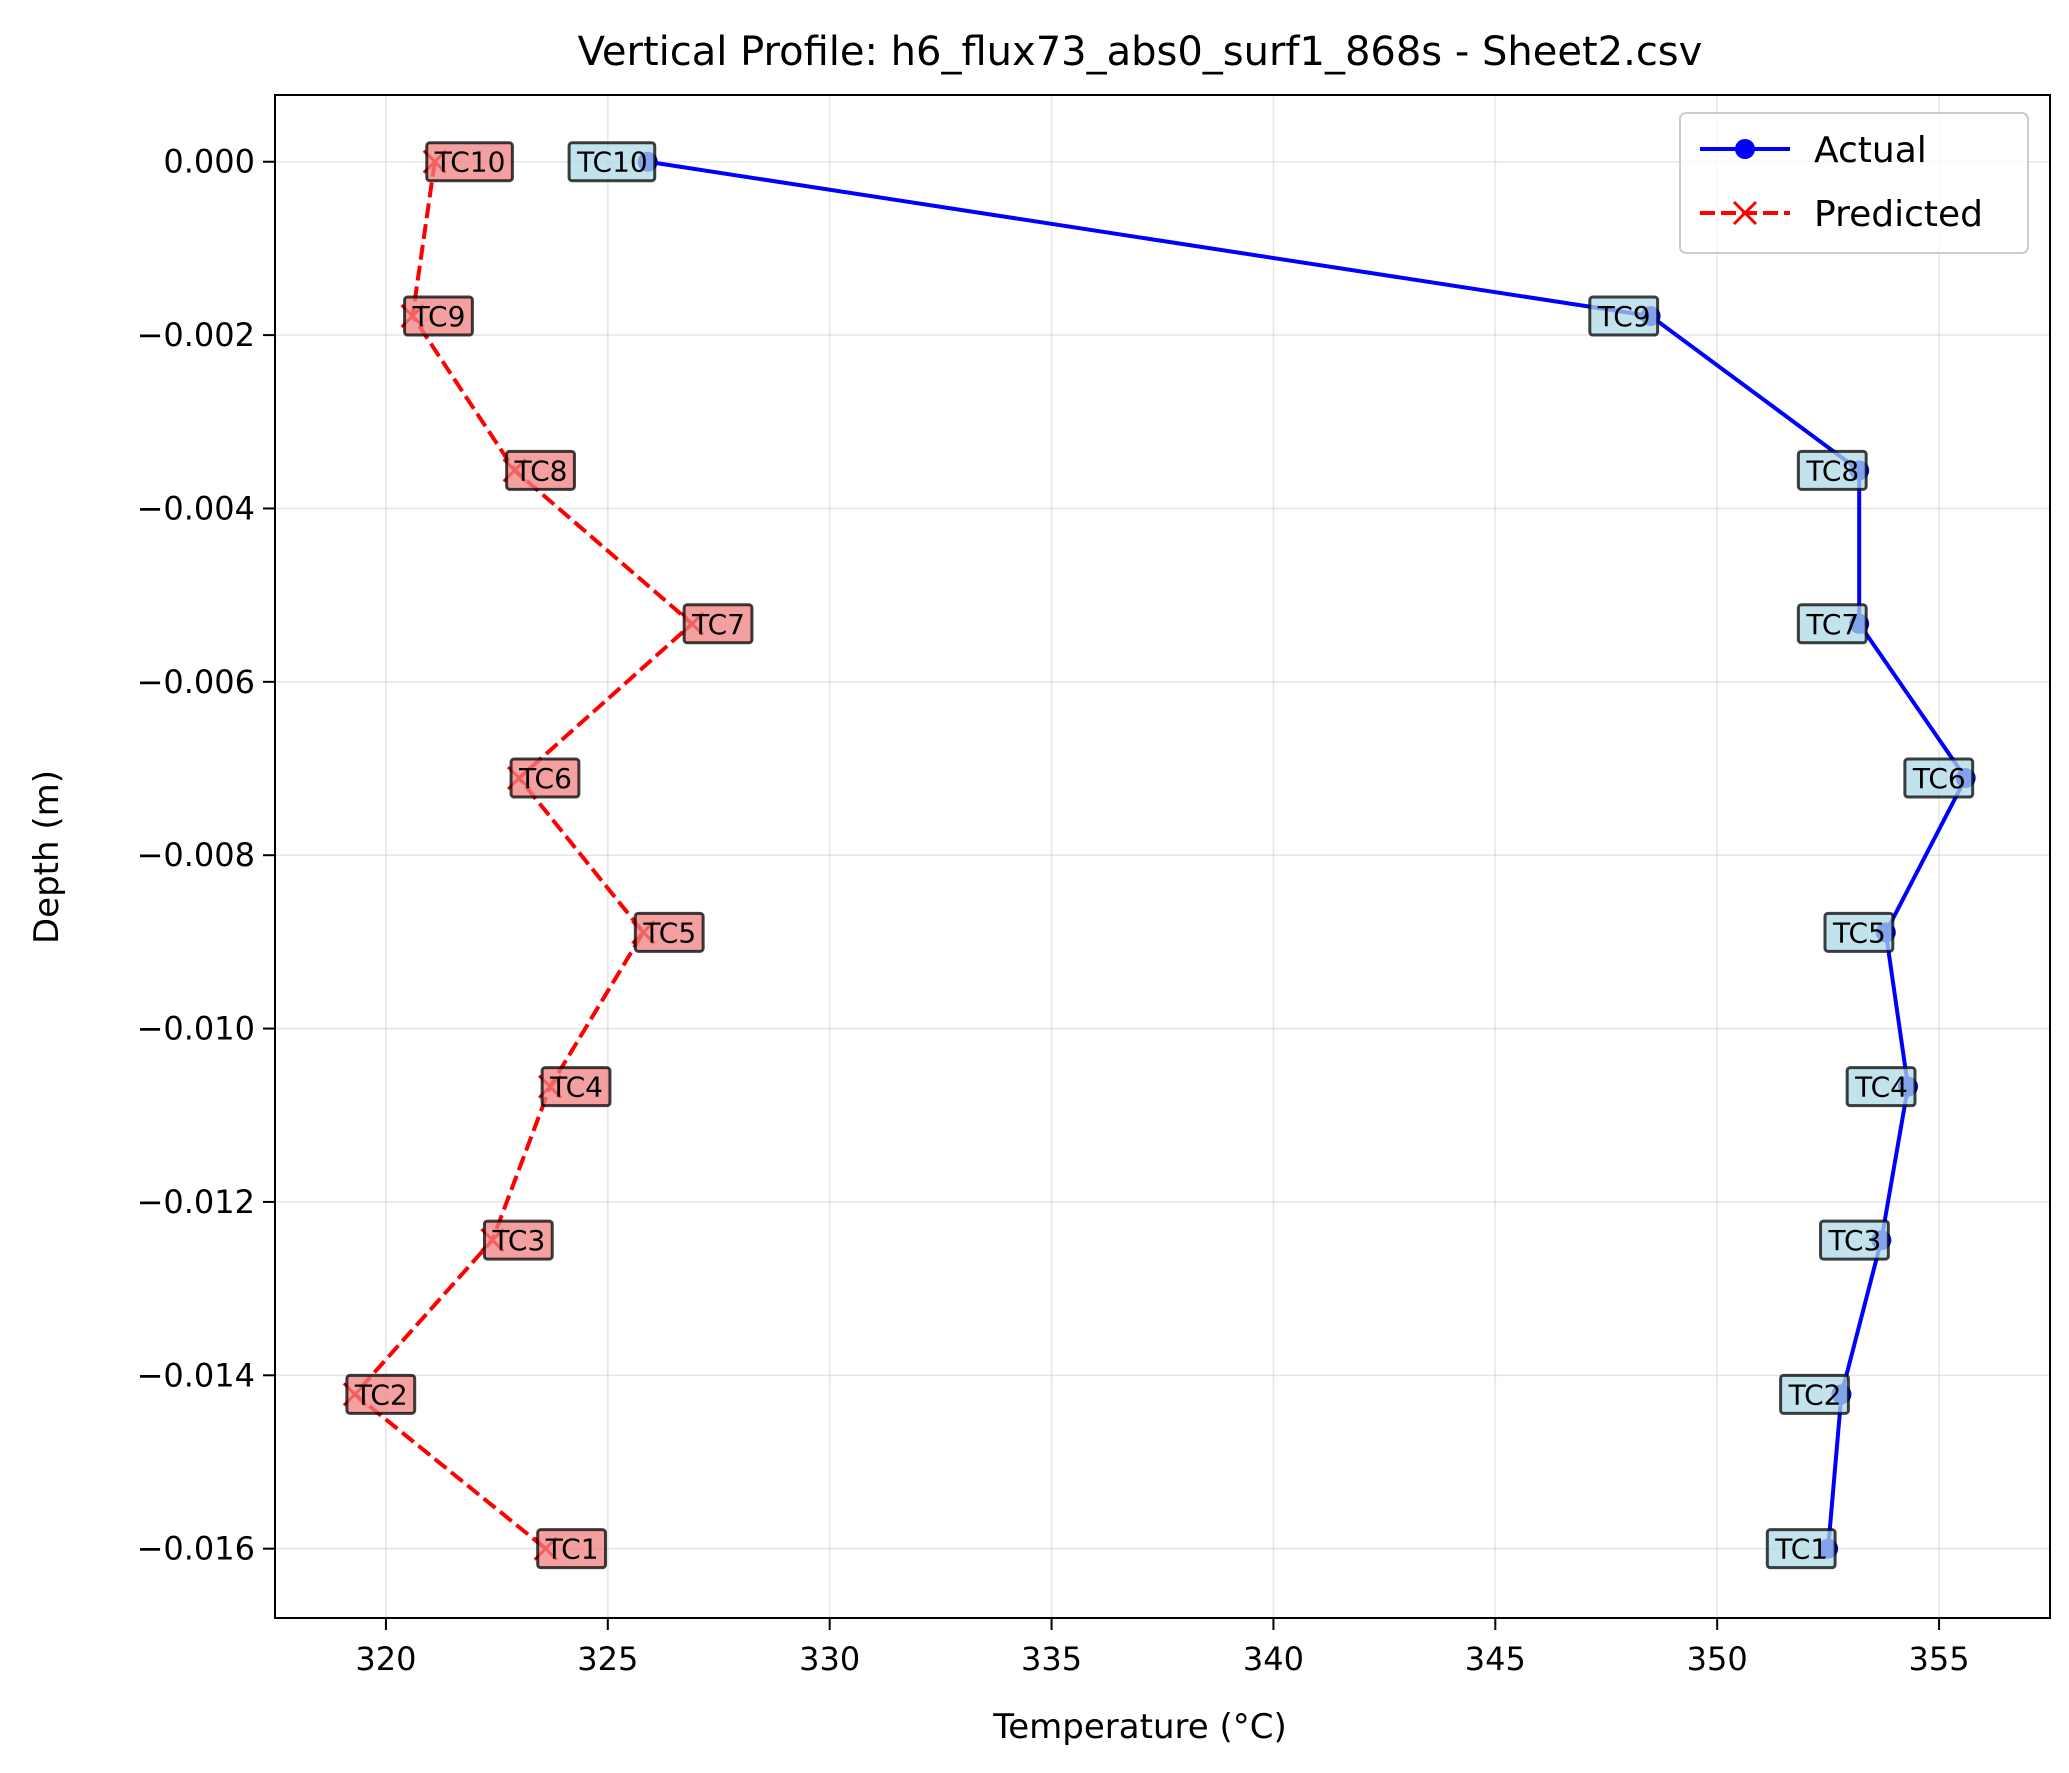  Describe the element at coordinates (1870, 150) in the screenshot. I see `legend-label: Actual` at that location.